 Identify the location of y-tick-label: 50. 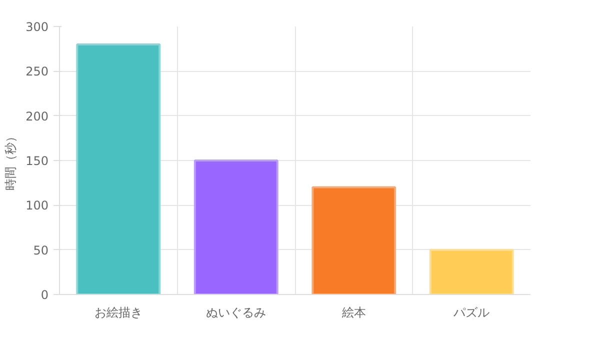
(41, 250).